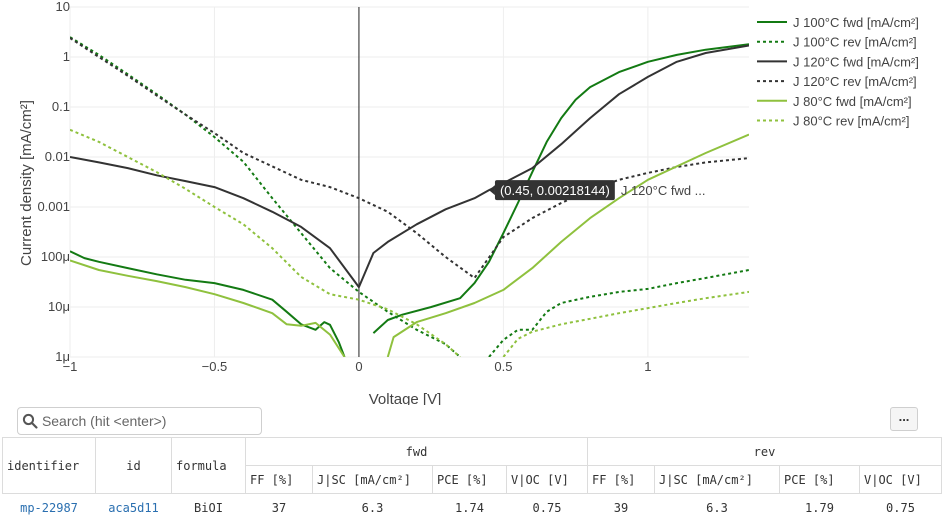 Image resolution: width=943 pixels, height=522 pixels. What do you see at coordinates (372, 507) in the screenshot?
I see `cell-fwd-jsc: 6.3` at bounding box center [372, 507].